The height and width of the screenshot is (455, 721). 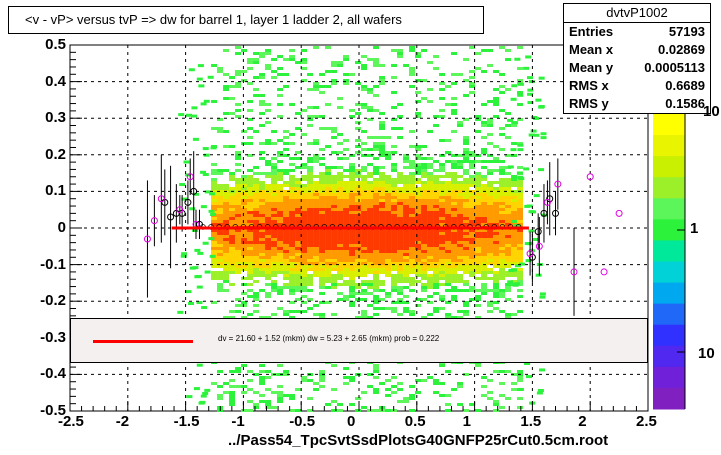 What do you see at coordinates (415, 421) in the screenshot?
I see `x-tick-label: 0.5` at bounding box center [415, 421].